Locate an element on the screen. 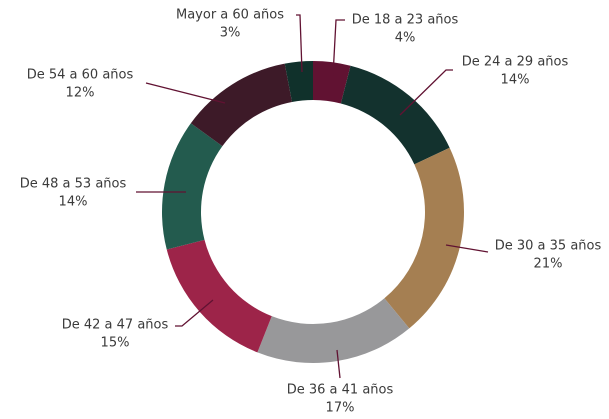 Image resolution: width=609 pixels, height=419 pixels. category-label: De 42 a 47 años is located at coordinates (115, 325).